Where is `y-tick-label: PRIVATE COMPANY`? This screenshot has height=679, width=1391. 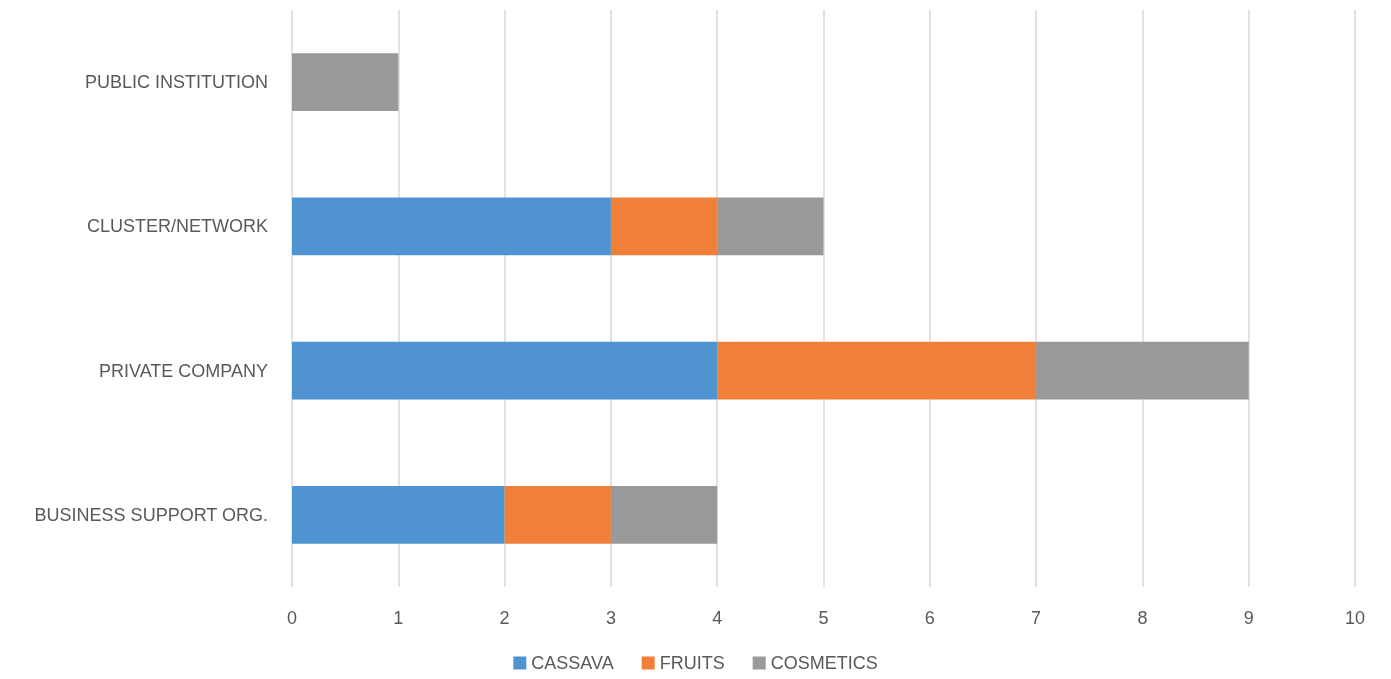
y-tick-label: PRIVATE COMPANY is located at coordinates (183, 370).